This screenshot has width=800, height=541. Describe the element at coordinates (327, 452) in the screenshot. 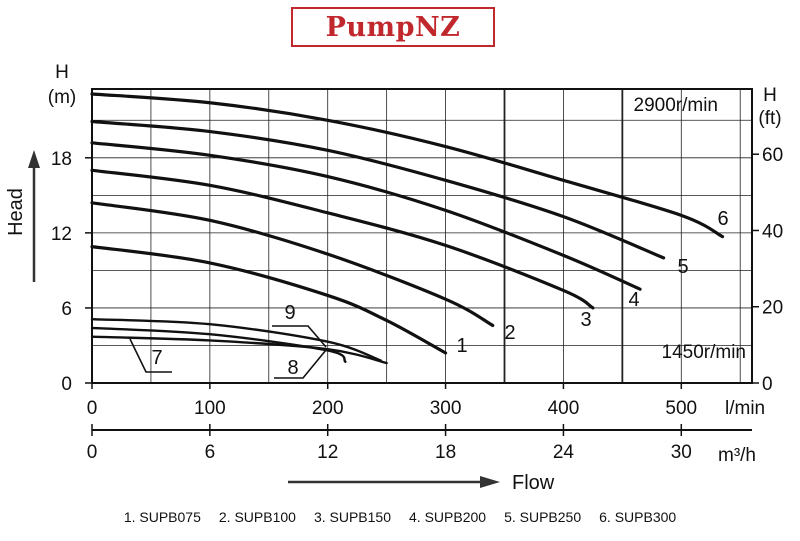

I see `x2-tick-label: 12` at that location.